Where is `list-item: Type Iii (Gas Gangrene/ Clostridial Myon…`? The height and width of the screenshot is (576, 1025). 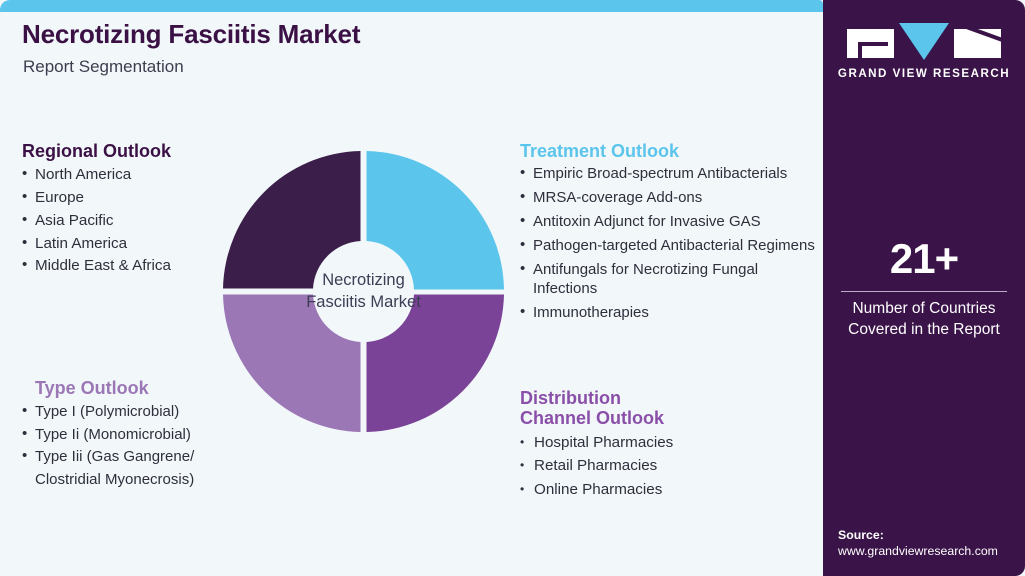
list-item: Type Iii (Gas Gangrene/ Clostridial Myon… is located at coordinates (137, 468).